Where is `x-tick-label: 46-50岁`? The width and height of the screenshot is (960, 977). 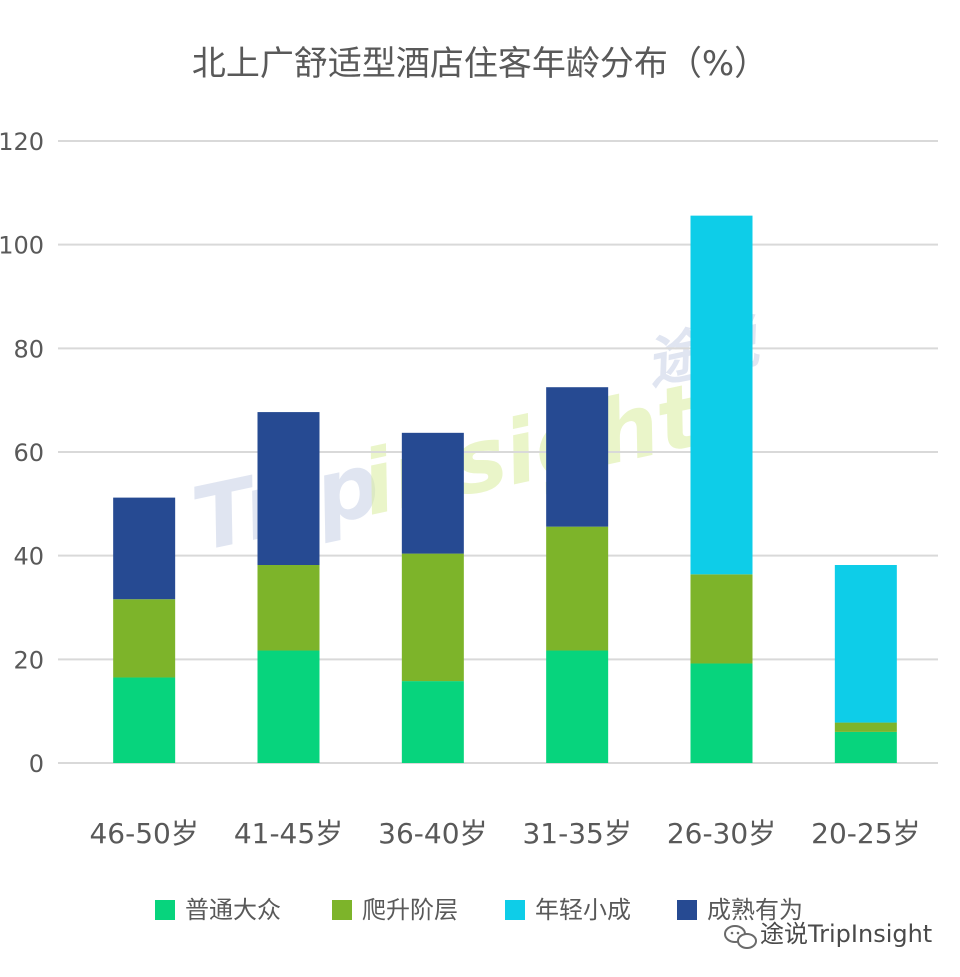 x-tick-label: 46-50岁 is located at coordinates (143, 833).